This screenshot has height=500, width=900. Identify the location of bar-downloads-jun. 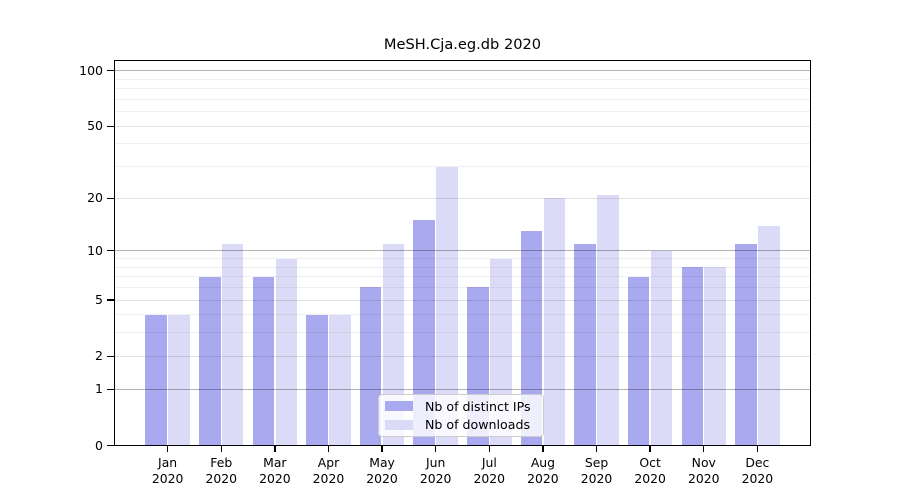
(447, 306).